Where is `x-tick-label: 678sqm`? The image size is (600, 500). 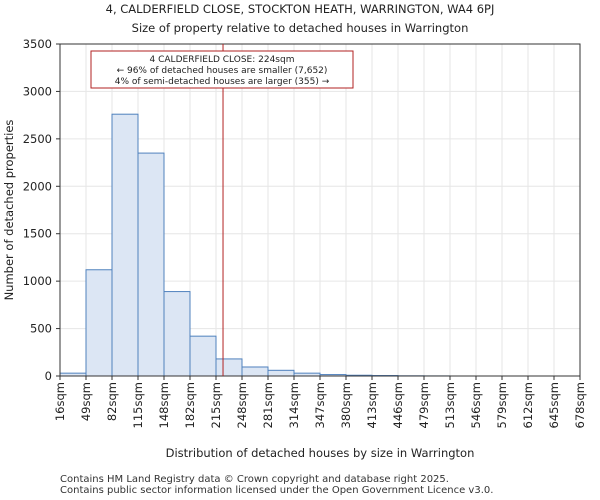
x-tick-label: 678sqm is located at coordinates (580, 405).